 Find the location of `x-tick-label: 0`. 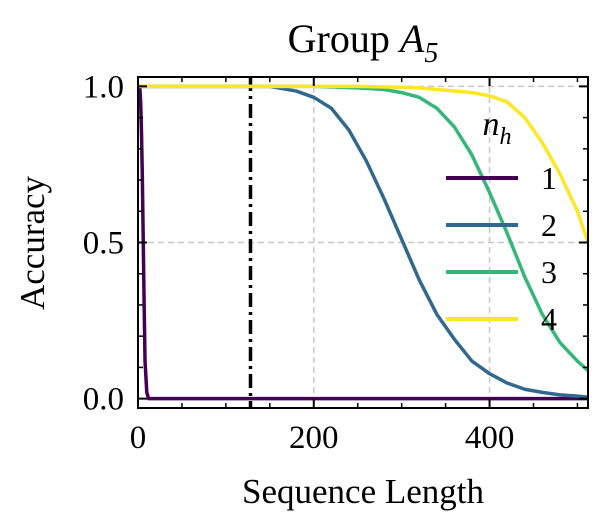

x-tick-label: 0 is located at coordinates (138, 438).